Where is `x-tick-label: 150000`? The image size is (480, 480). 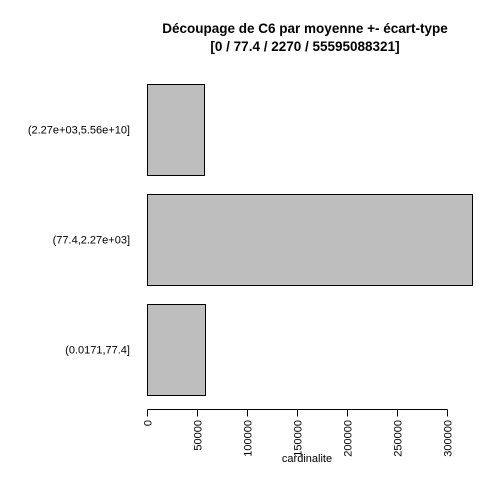
x-tick-label: 150000 is located at coordinates (299, 438).